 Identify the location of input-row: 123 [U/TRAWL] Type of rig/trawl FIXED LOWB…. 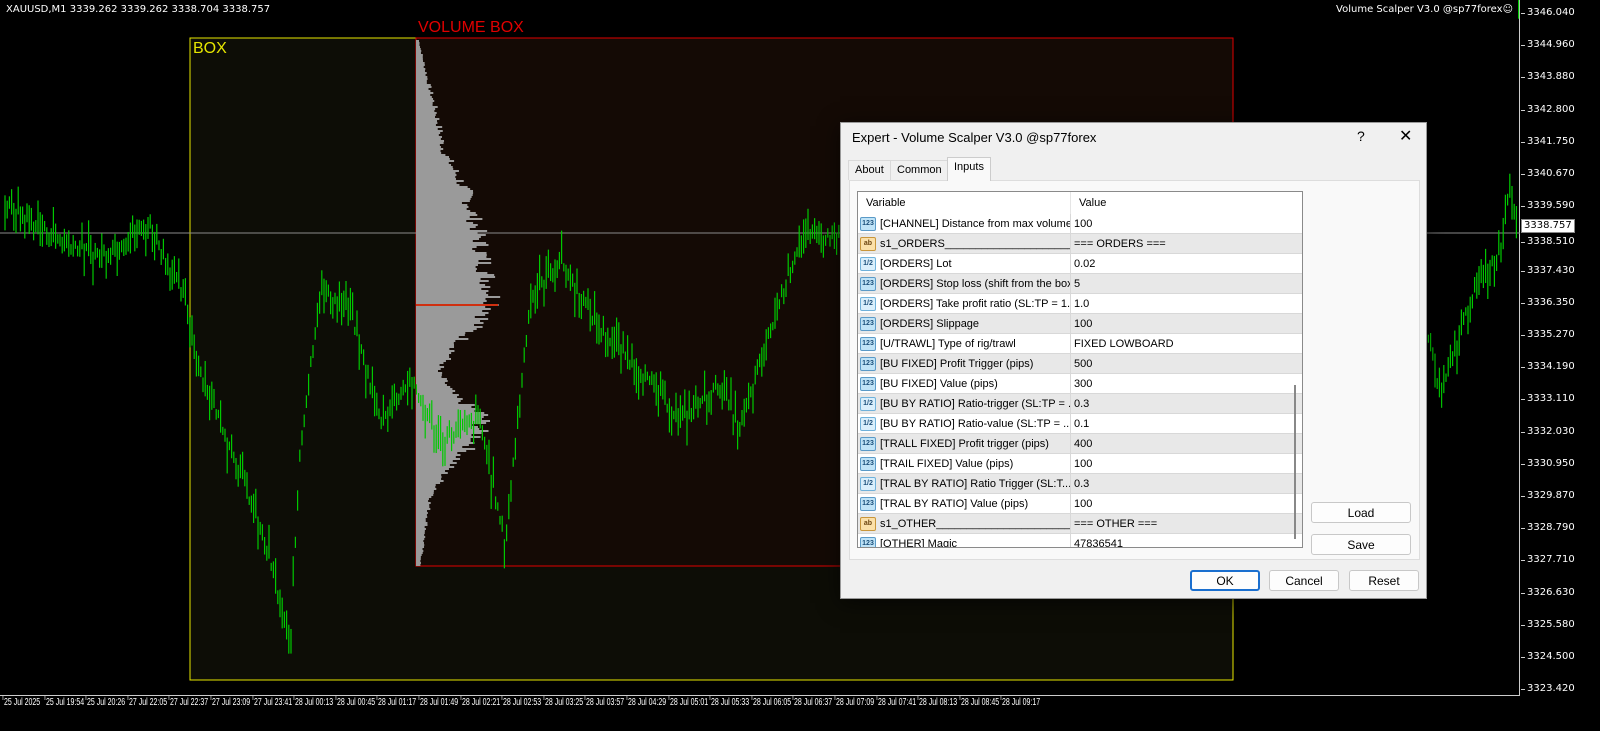
(1080, 344).